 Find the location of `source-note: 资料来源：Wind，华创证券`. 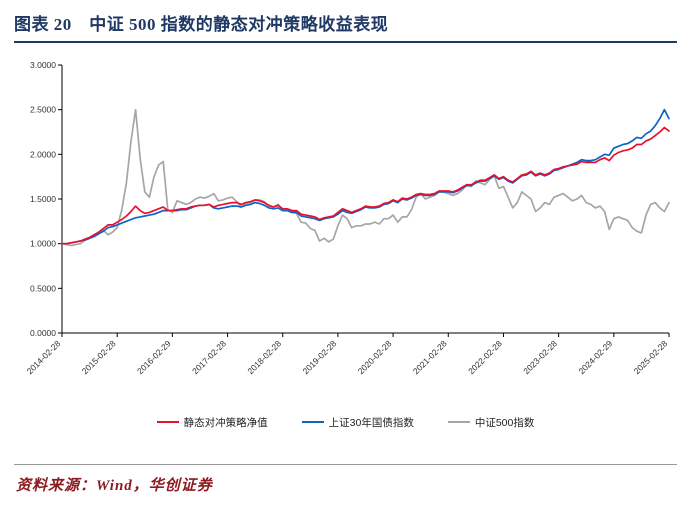

source-note: 资料来源：Wind，华创证券 is located at coordinates (114, 486).